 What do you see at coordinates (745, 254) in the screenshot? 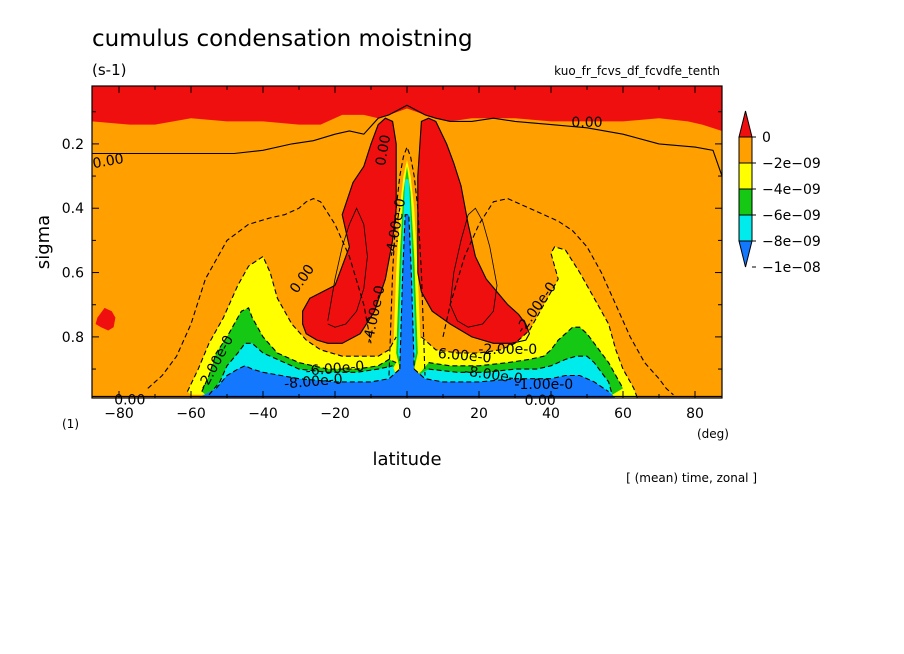
I see `colorbar-arrow-bottom` at bounding box center [745, 254].